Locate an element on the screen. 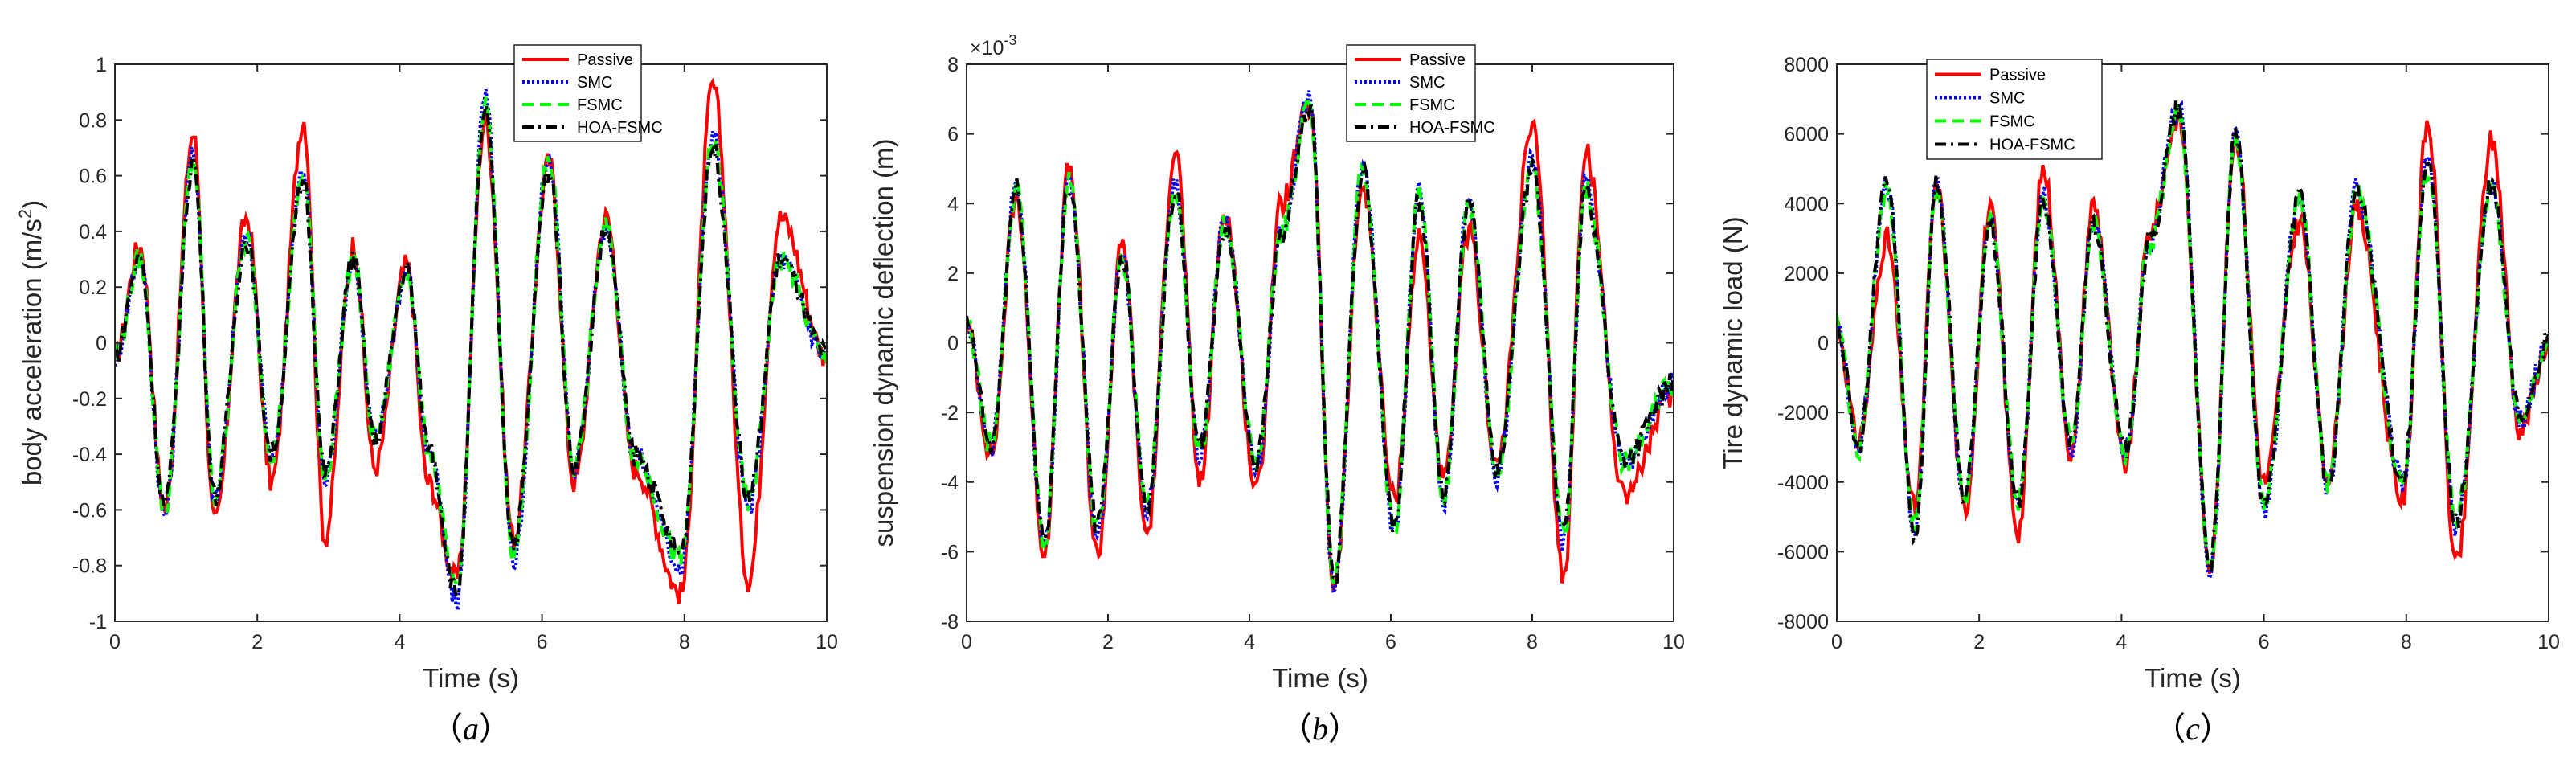 This screenshot has width=2576, height=770. y-axis-title: Tire dynamic load (N) is located at coordinates (1733, 343).